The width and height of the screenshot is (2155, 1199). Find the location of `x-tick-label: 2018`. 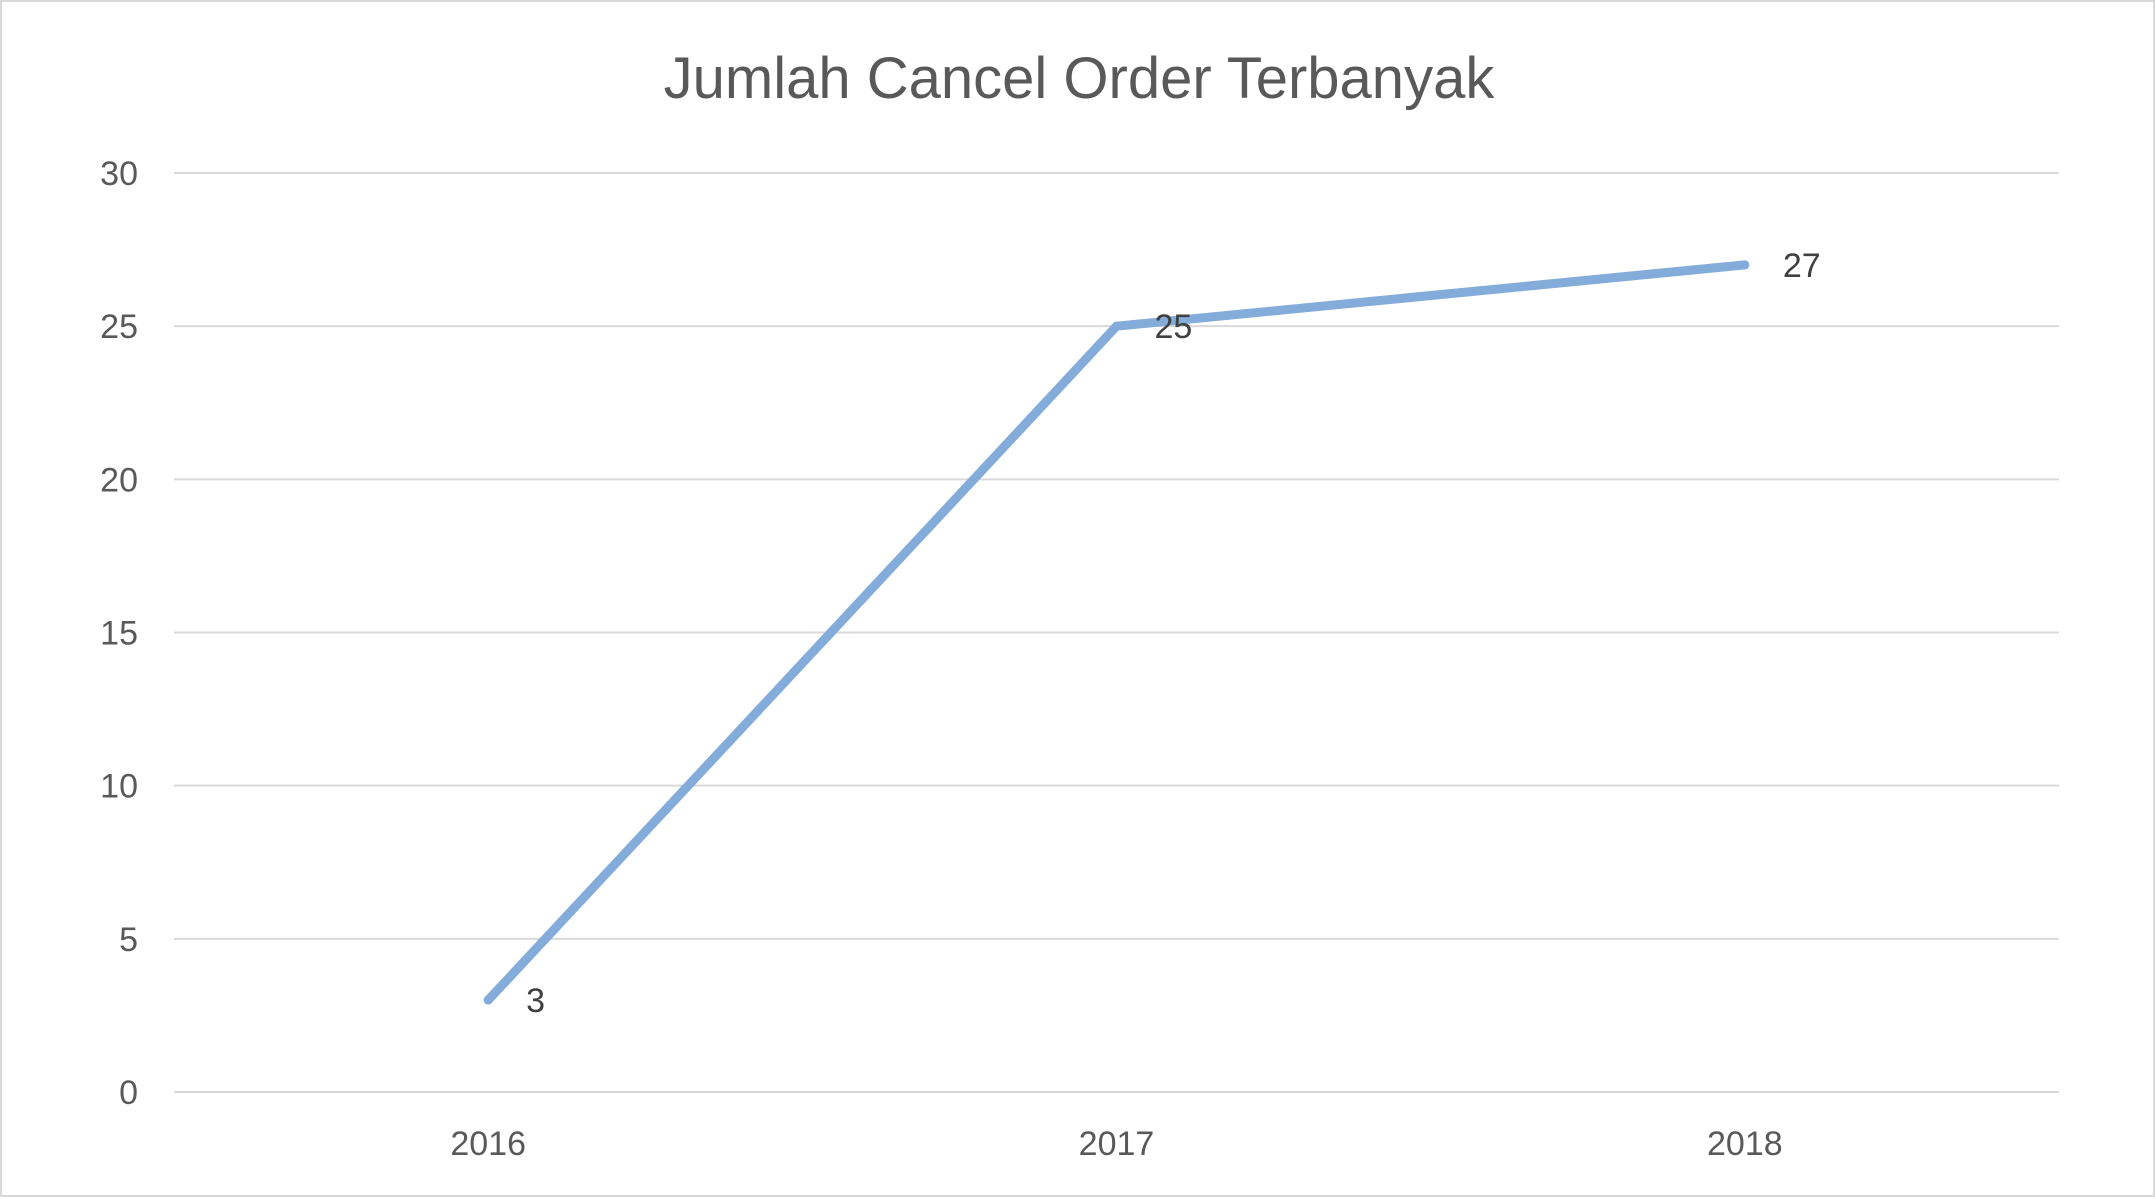

x-tick-label: 2018 is located at coordinates (1745, 1144).